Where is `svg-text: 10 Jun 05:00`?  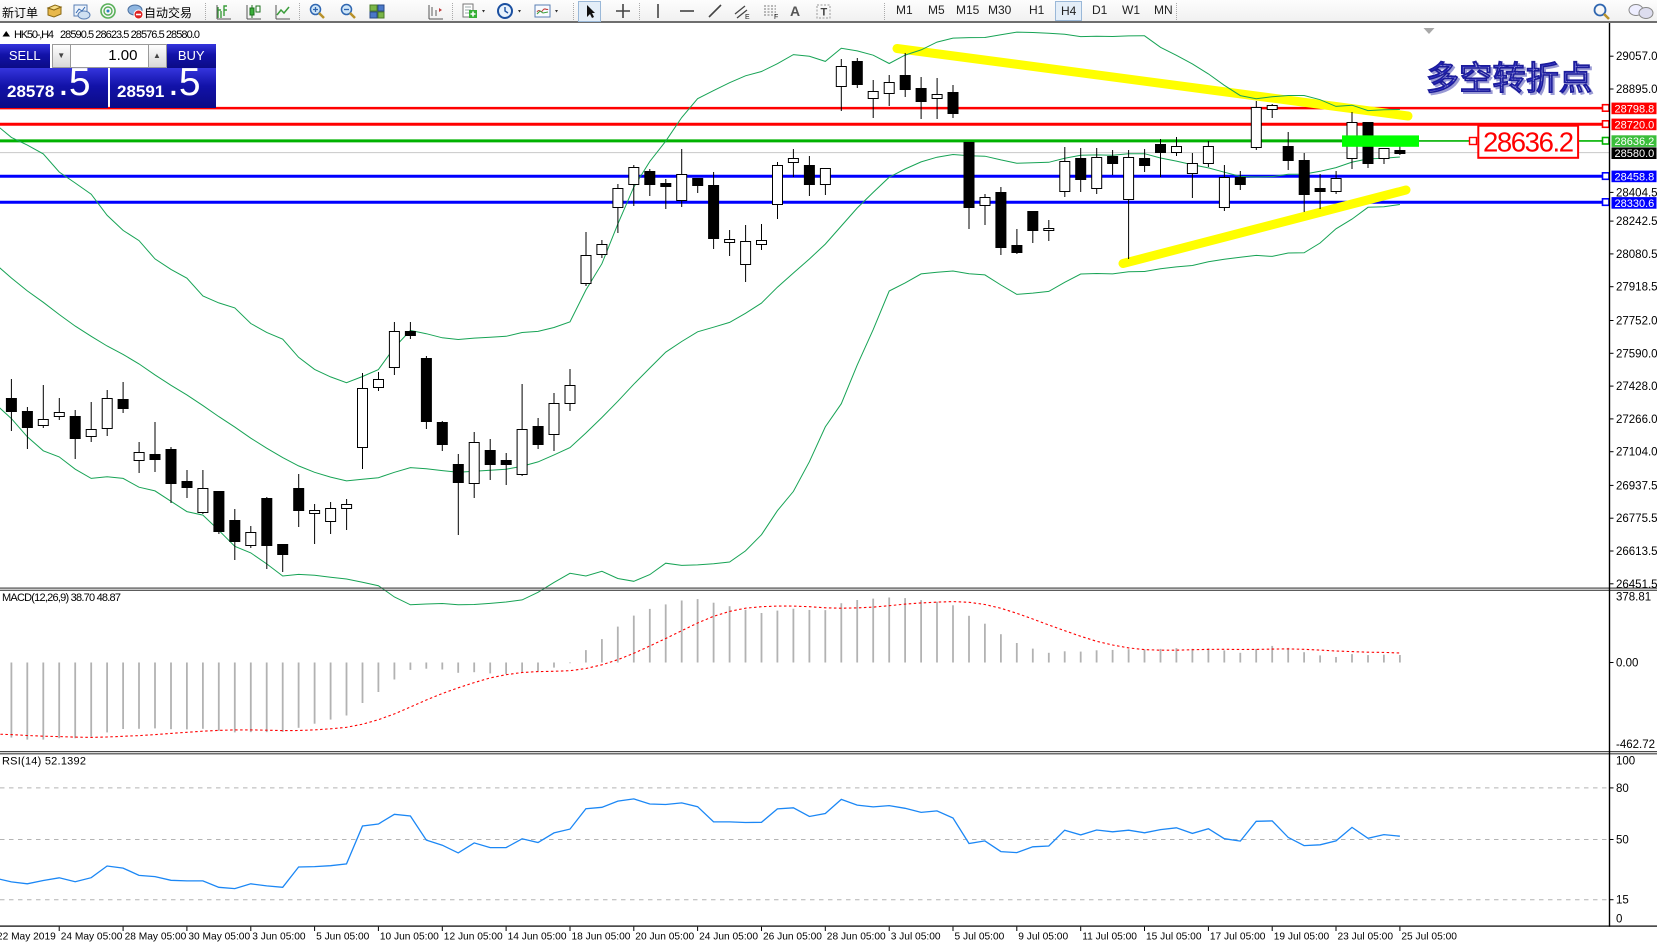
svg-text: 10 Jun 05:00 is located at coordinates (409, 937).